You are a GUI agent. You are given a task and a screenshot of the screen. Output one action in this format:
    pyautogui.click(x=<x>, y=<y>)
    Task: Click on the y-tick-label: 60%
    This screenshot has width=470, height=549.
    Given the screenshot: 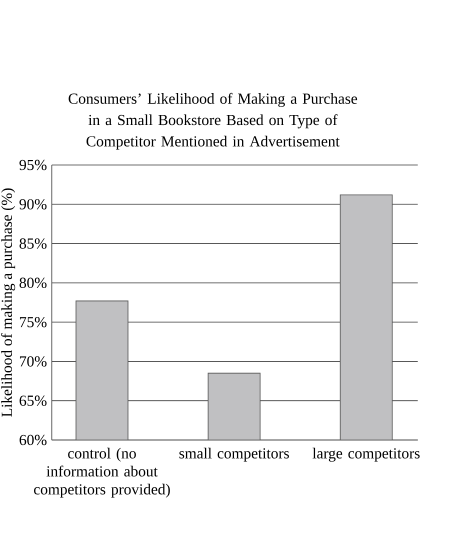 What is the action you would take?
    pyautogui.click(x=33, y=440)
    